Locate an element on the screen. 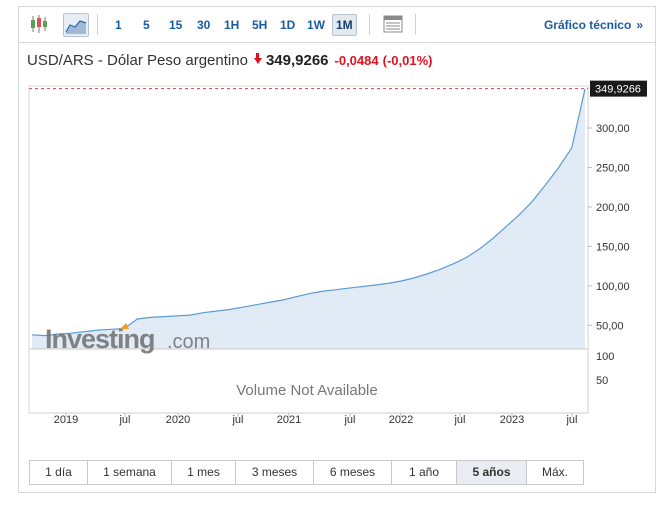  y-tick-label: 150,00 is located at coordinates (613, 247).